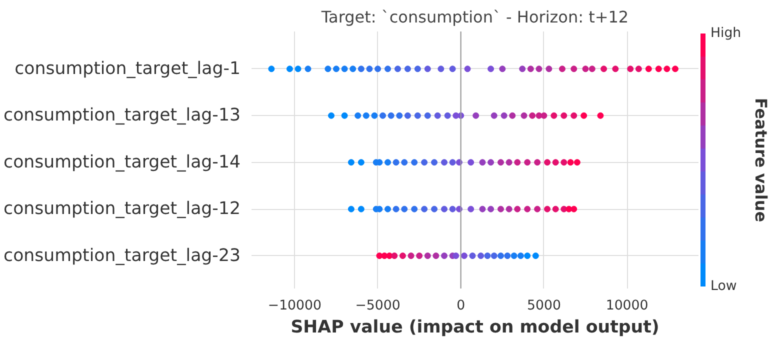 The image size is (777, 340). Describe the element at coordinates (474, 17) in the screenshot. I see `chart-title: Target: `consumption` - Horizon: t+12` at that location.